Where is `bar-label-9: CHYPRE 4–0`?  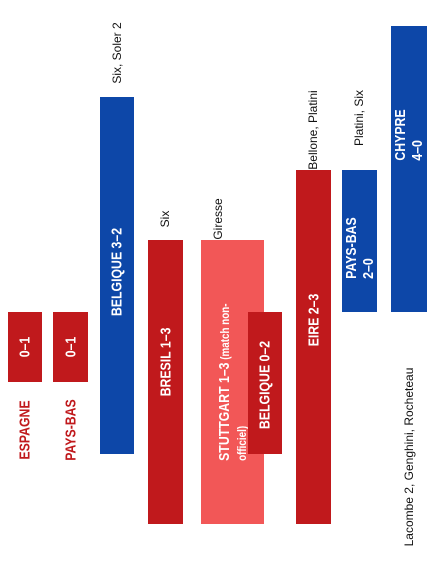 bar-label-9: CHYPRE 4–0 is located at coordinates (409, 134).